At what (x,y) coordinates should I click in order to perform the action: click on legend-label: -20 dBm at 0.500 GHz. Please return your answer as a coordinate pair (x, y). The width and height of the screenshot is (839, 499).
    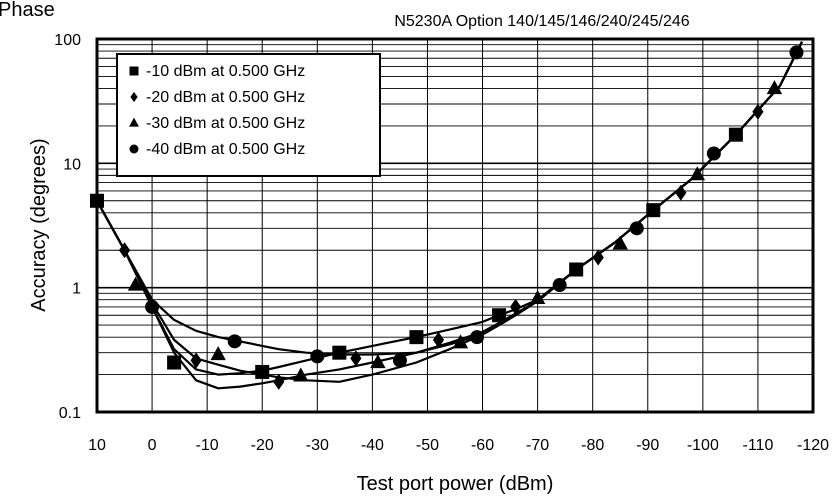
    Looking at the image, I should click on (225, 97).